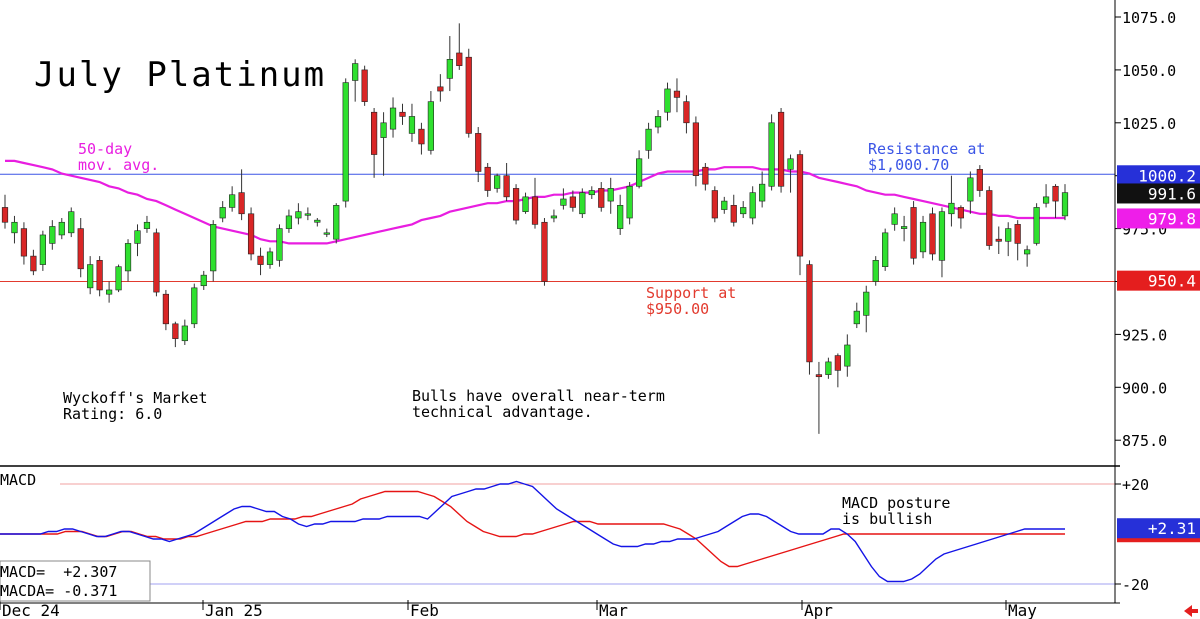 Image resolution: width=1200 pixels, height=619 pixels. What do you see at coordinates (1149, 124) in the screenshot?
I see `price-tick-label: 1025.0` at bounding box center [1149, 124].